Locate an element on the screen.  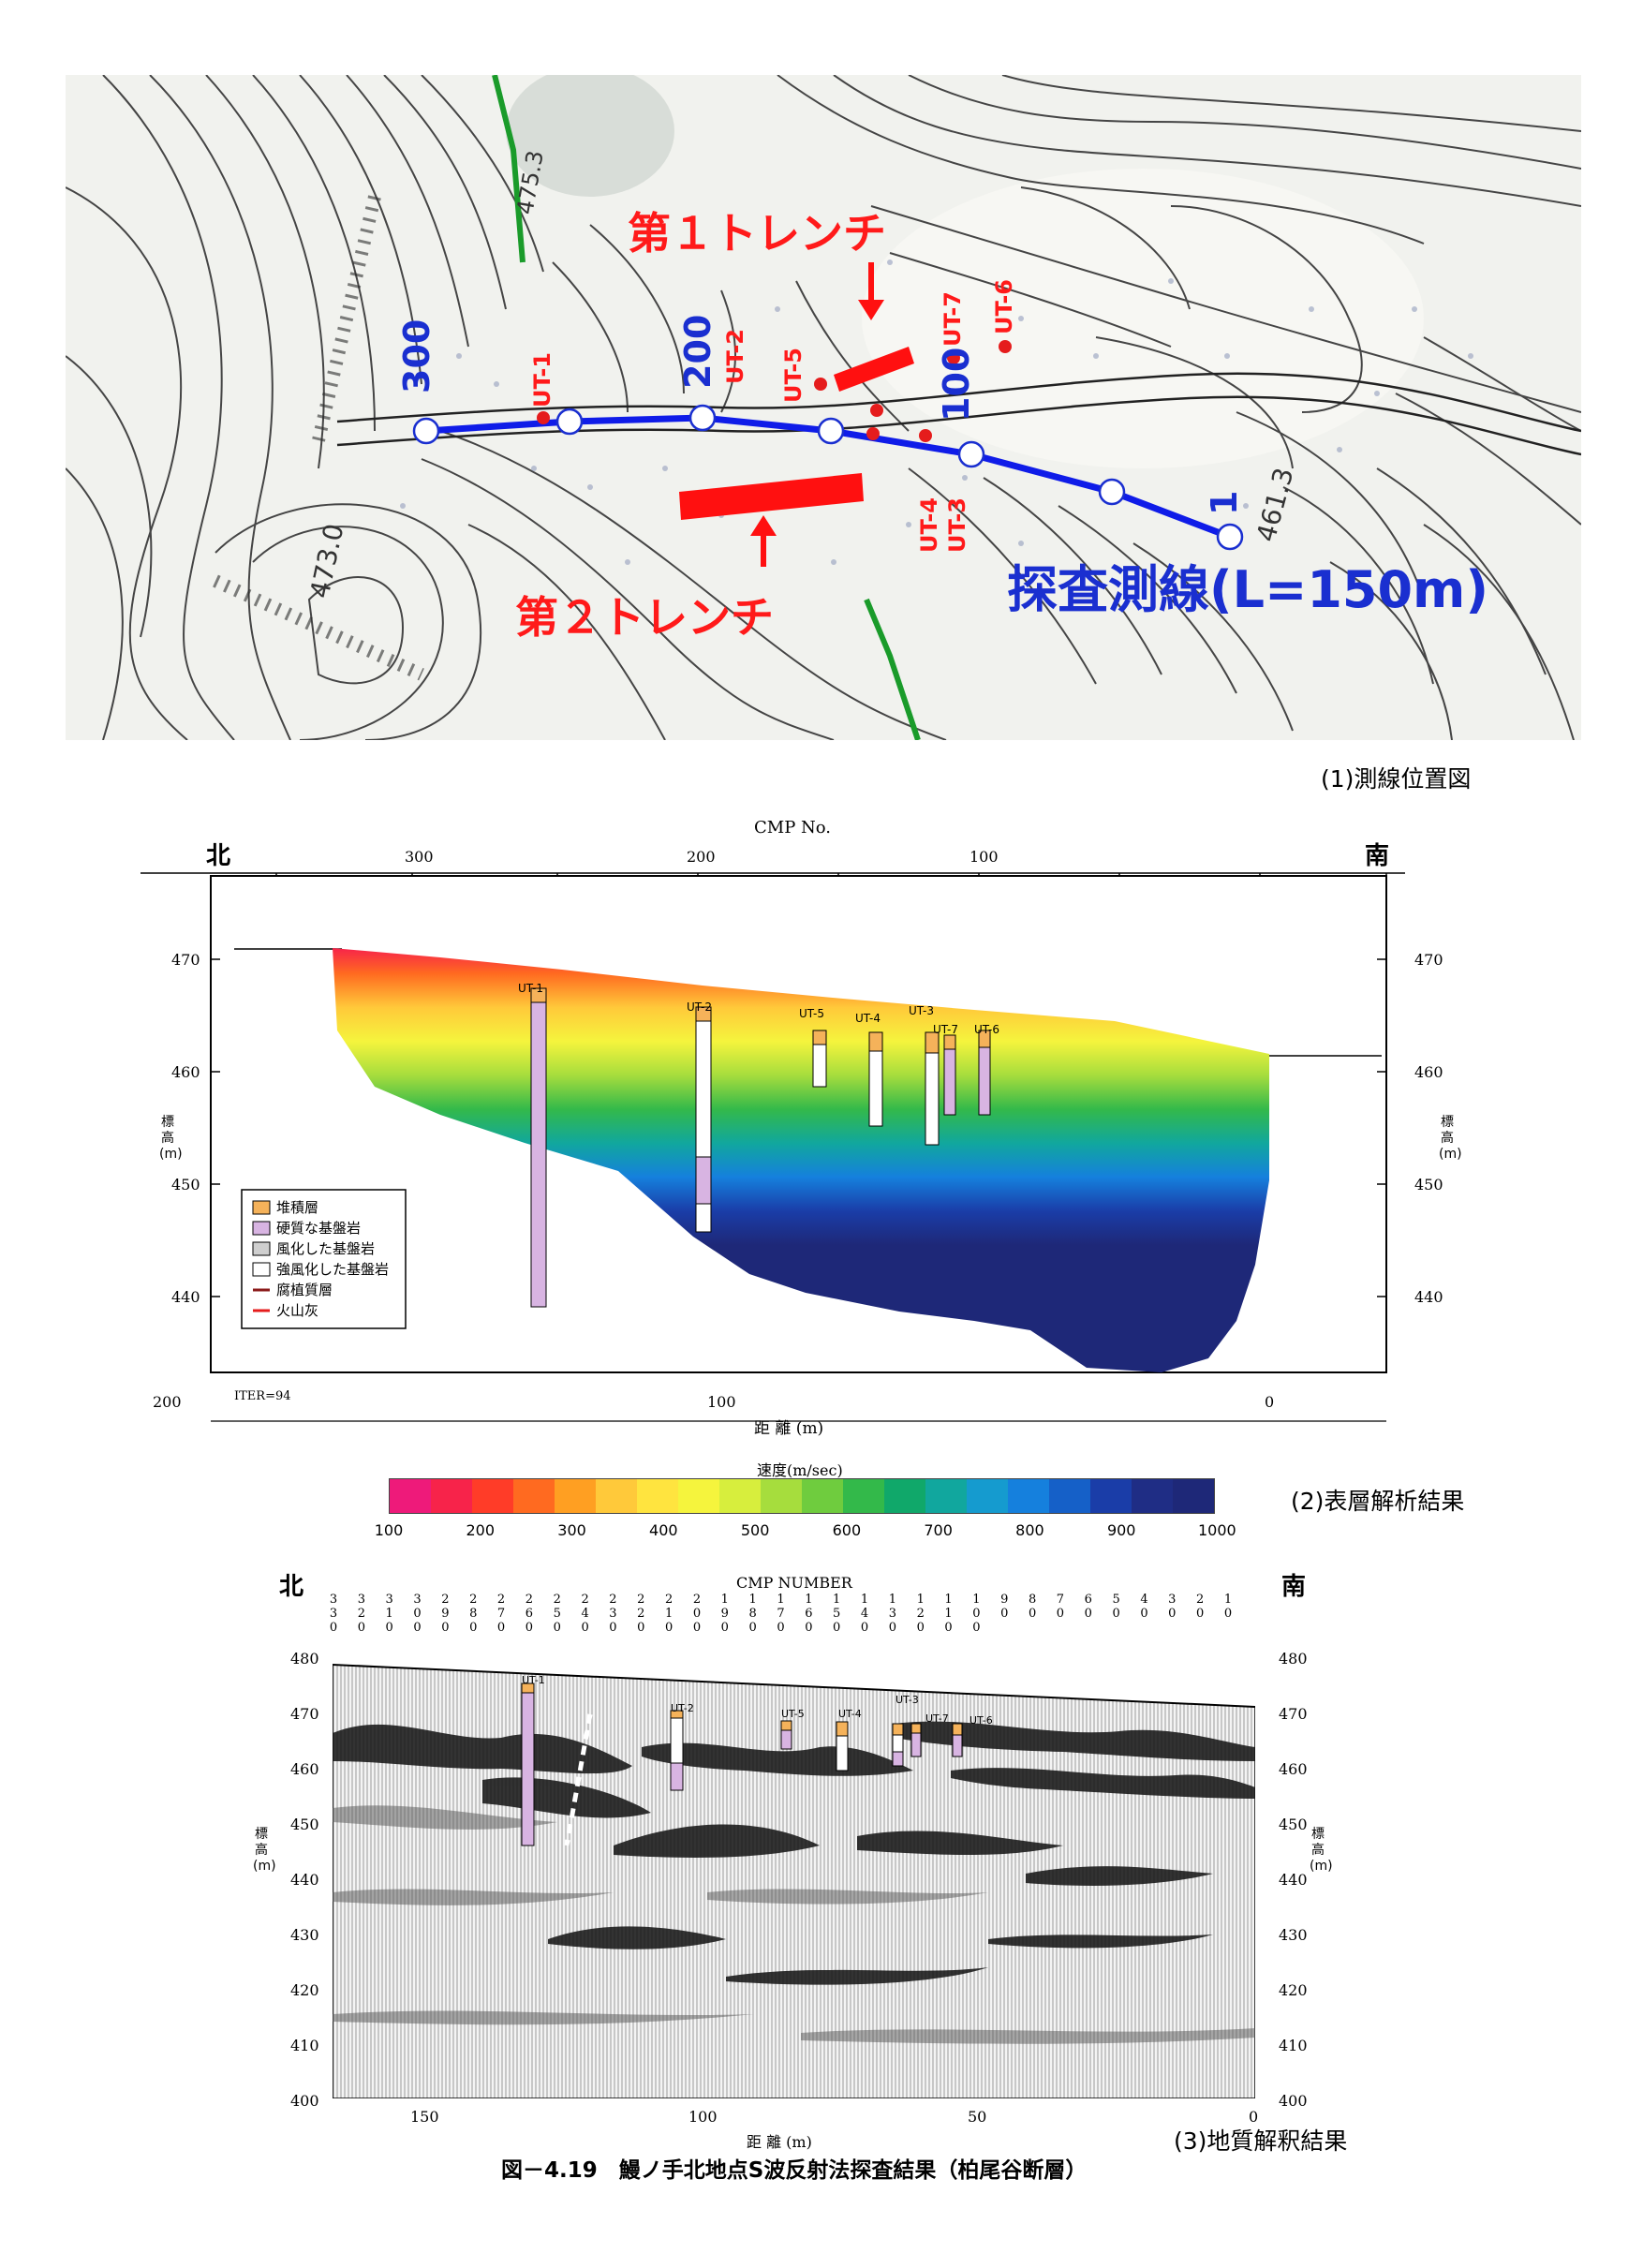
colorbar-tick-label: 300 is located at coordinates (571, 1530).